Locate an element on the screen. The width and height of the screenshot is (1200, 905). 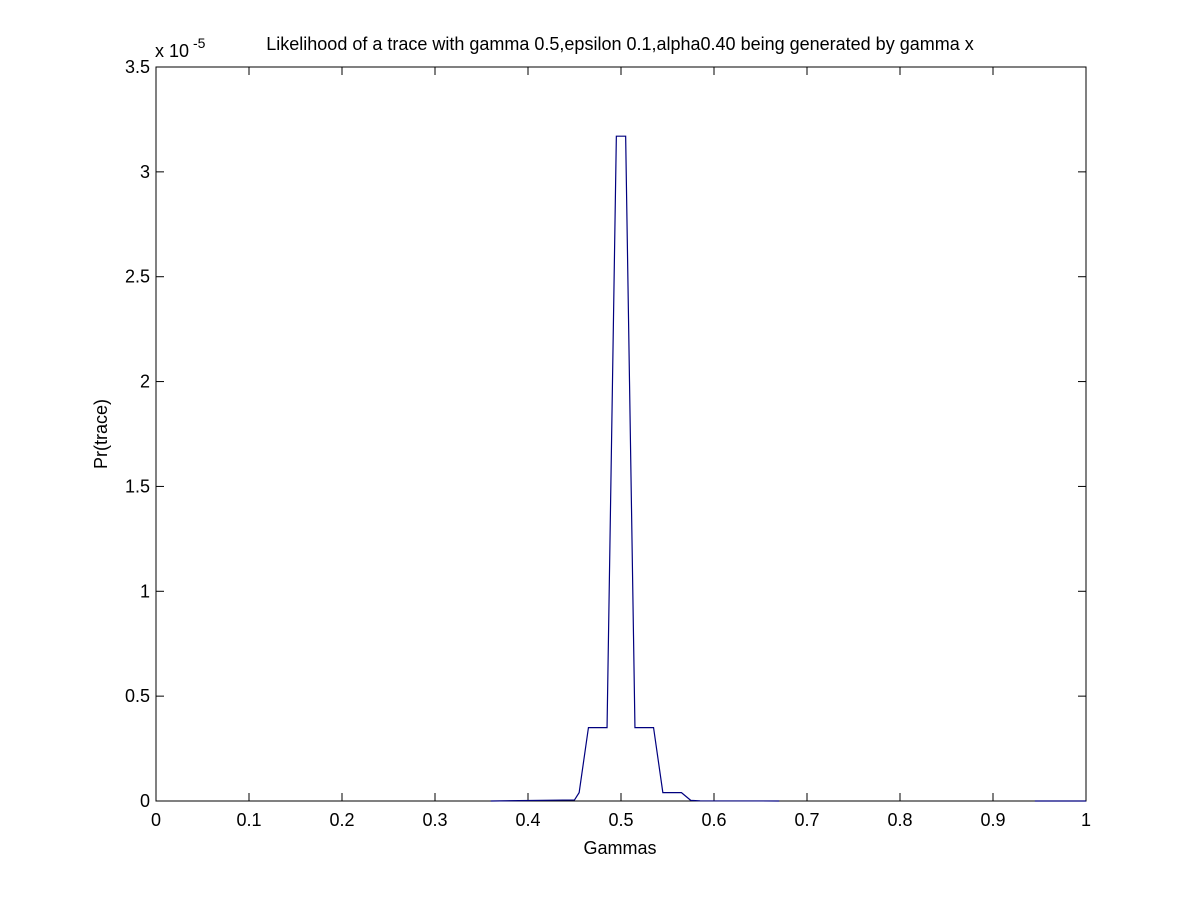
y-tick-label: 0.5 is located at coordinates (137, 696).